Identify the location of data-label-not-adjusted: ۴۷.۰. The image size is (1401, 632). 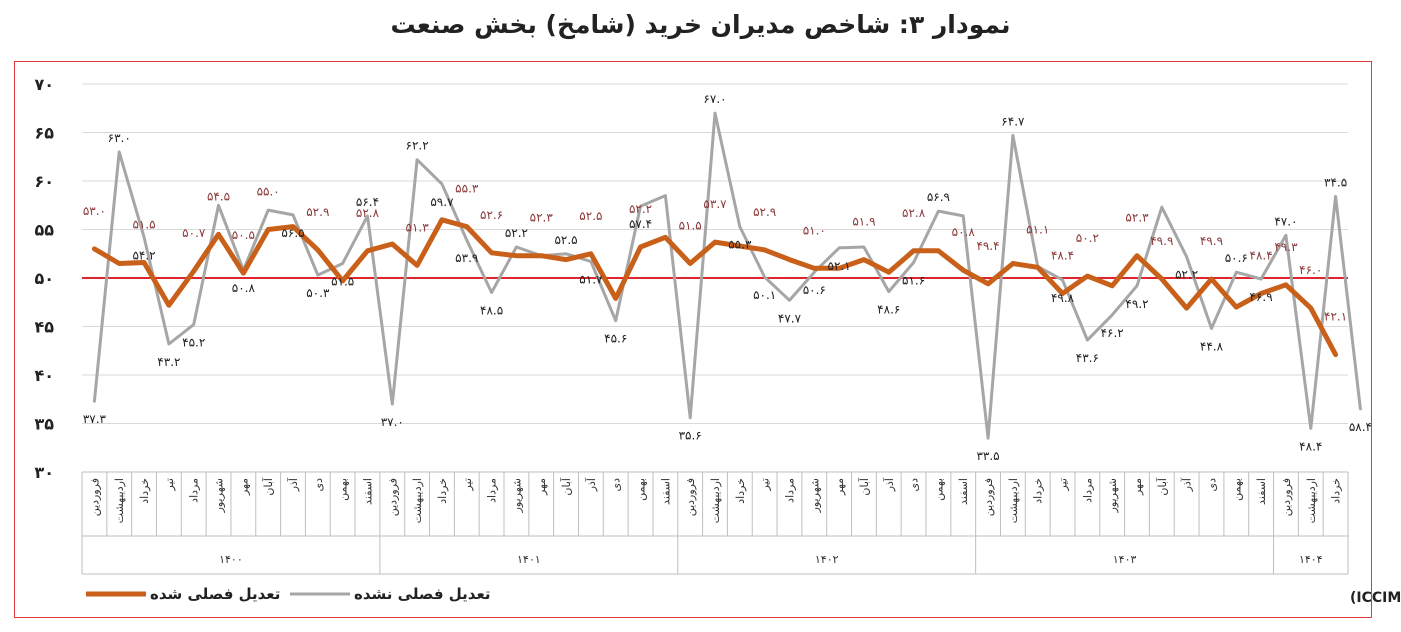
(1285, 221).